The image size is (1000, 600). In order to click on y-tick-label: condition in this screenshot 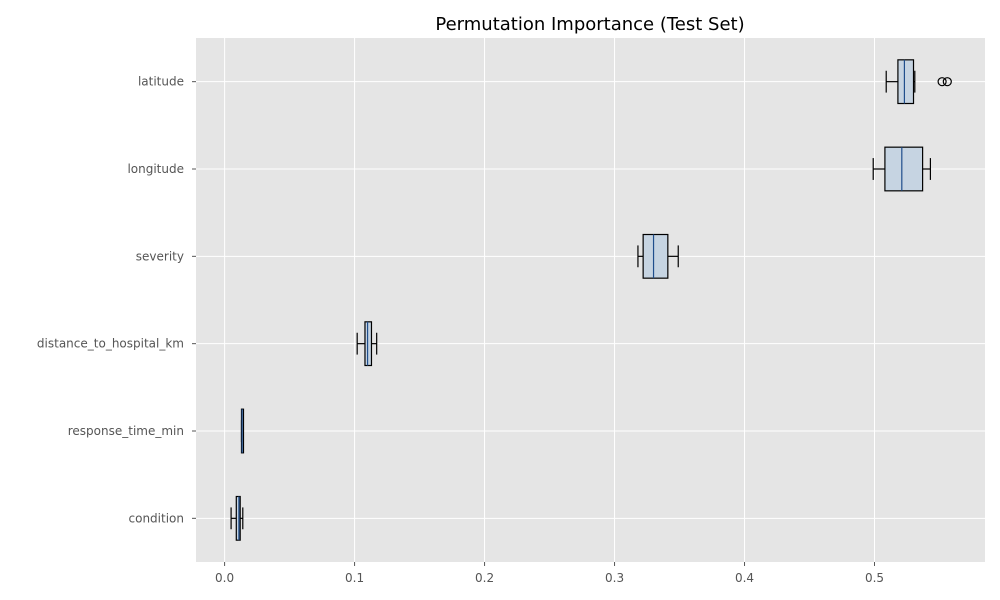, I will do `click(156, 518)`.